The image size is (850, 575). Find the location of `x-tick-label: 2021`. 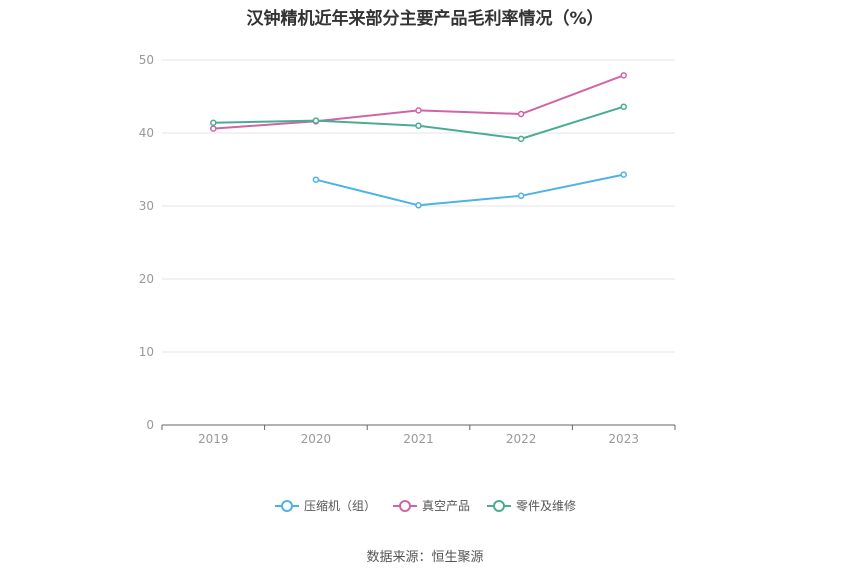

x-tick-label: 2021 is located at coordinates (418, 439).